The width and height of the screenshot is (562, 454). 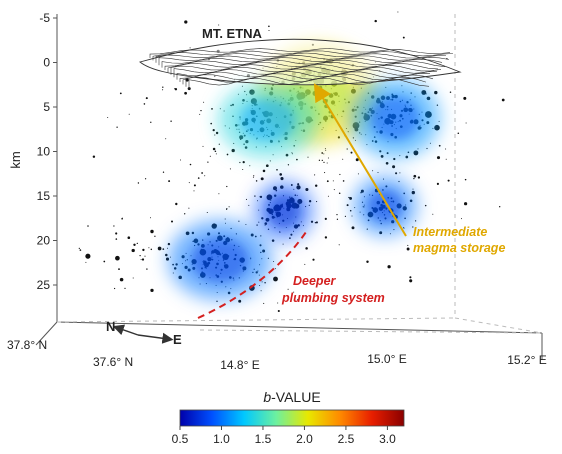 I want to click on depth-tick-label: -5, so click(x=44, y=18).